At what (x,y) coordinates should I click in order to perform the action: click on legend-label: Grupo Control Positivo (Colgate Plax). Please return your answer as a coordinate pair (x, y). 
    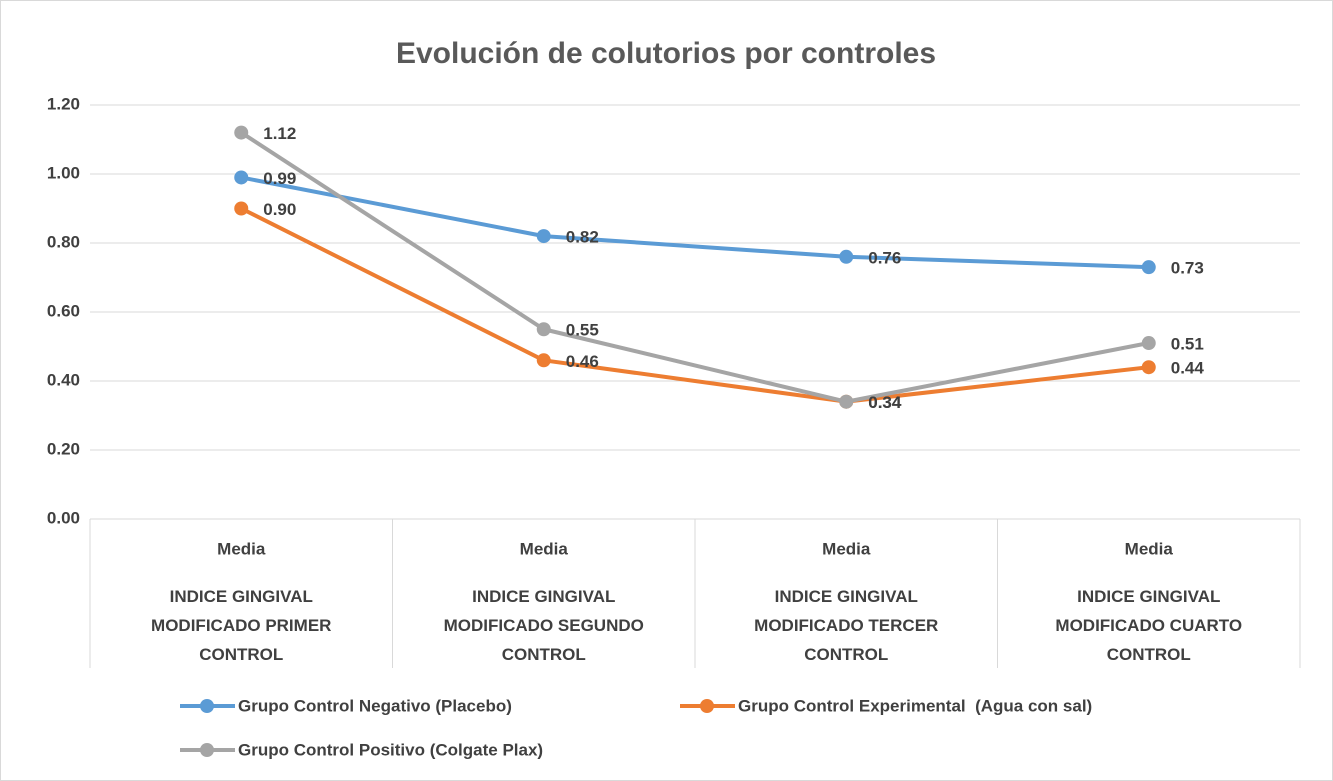
    Looking at the image, I should click on (390, 749).